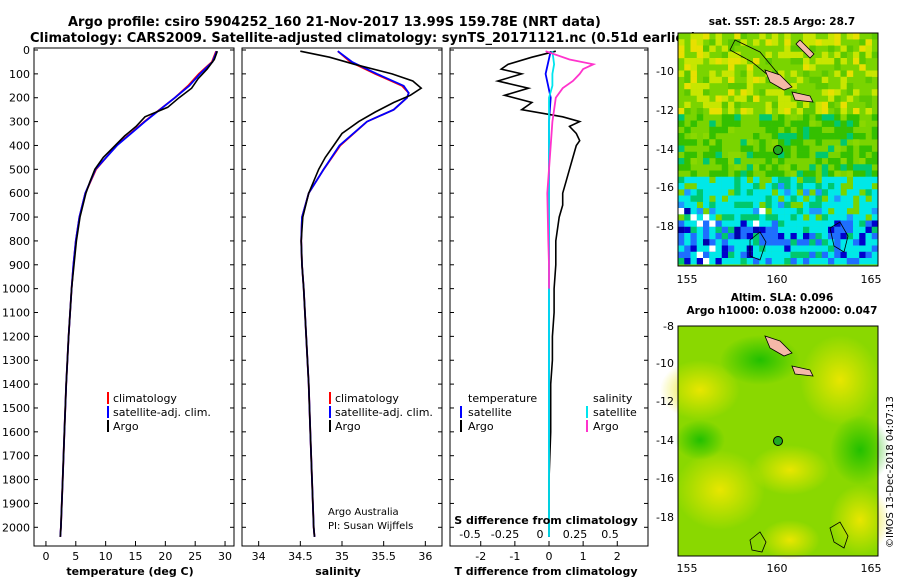  Describe the element at coordinates (16, 432) in the screenshot. I see `depth-tick-label: 1600` at that location.